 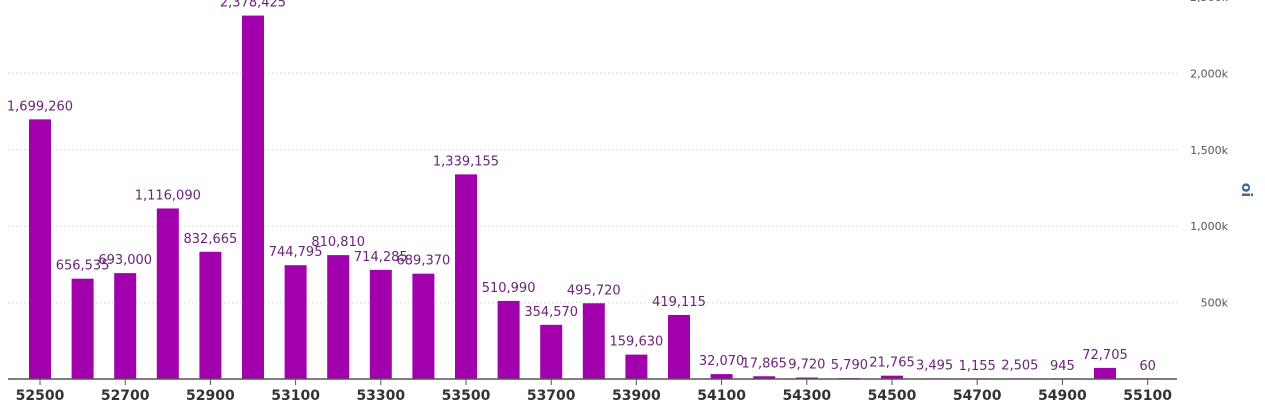 I want to click on data-label: 832,665, so click(x=211, y=239).